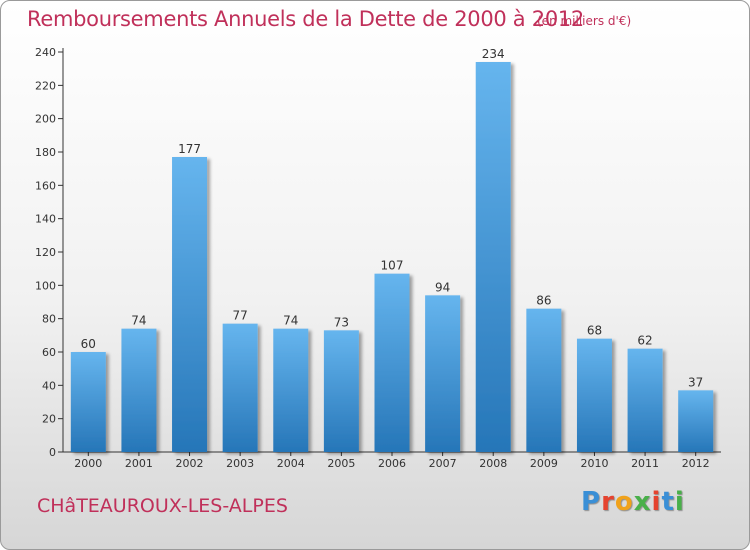  Describe the element at coordinates (162, 506) in the screenshot. I see `commune-name: CHâTEAUROUX-LES-ALPES` at that location.